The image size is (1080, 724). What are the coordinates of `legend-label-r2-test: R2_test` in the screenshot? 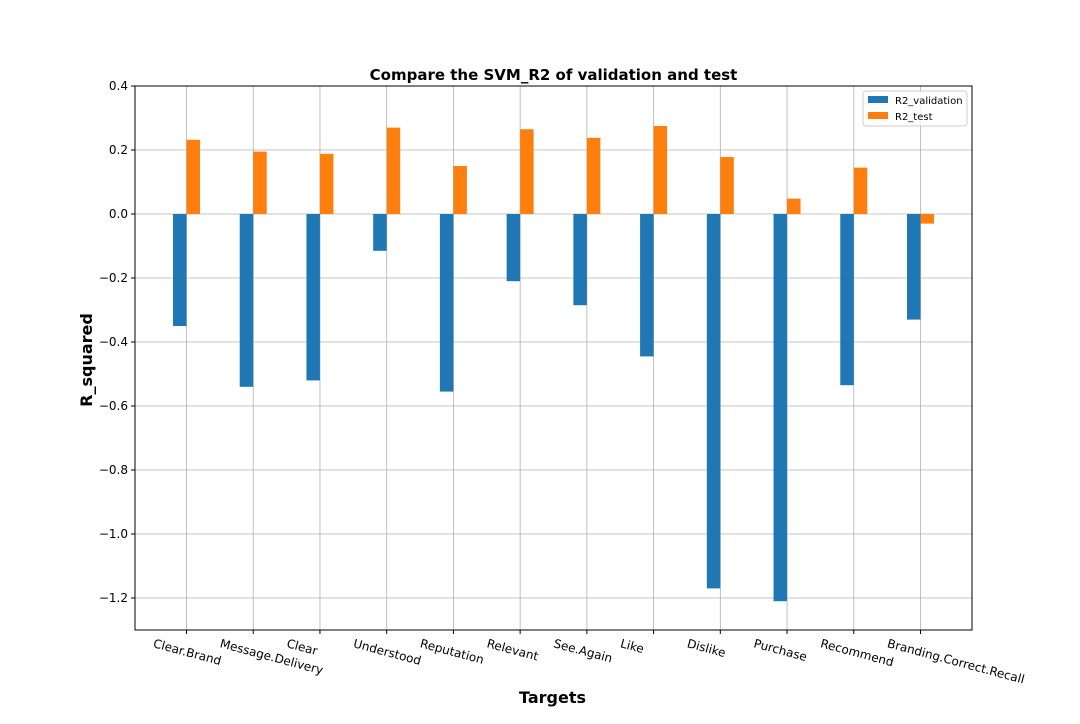 It's located at (914, 117).